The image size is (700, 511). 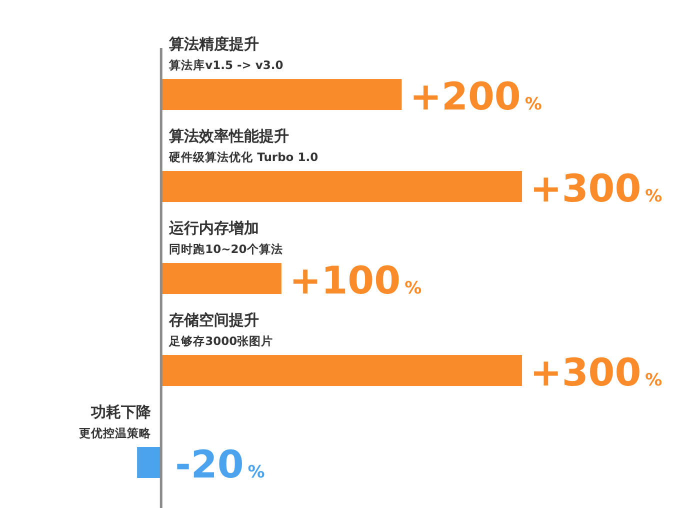 I want to click on annotation: 硬件级算法优化 Turbo 1.0, so click(x=243, y=157).